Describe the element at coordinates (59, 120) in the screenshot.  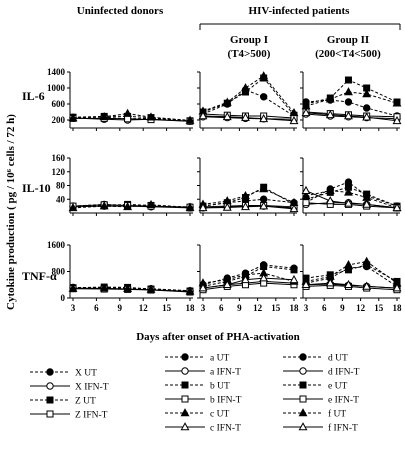
I see `y-tick-label: 200` at that location.